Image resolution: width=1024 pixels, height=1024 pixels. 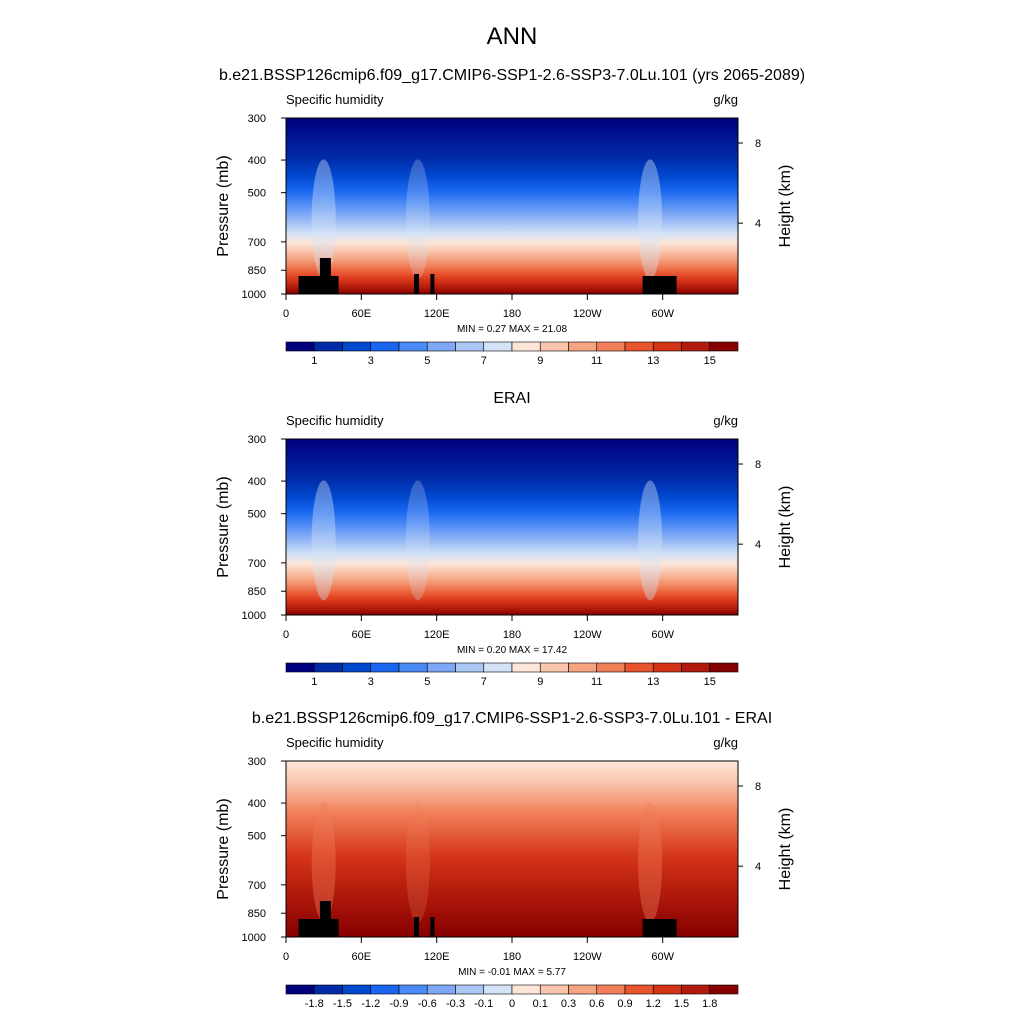 I want to click on colorbar-label: -1.8, so click(x=314, y=1004).